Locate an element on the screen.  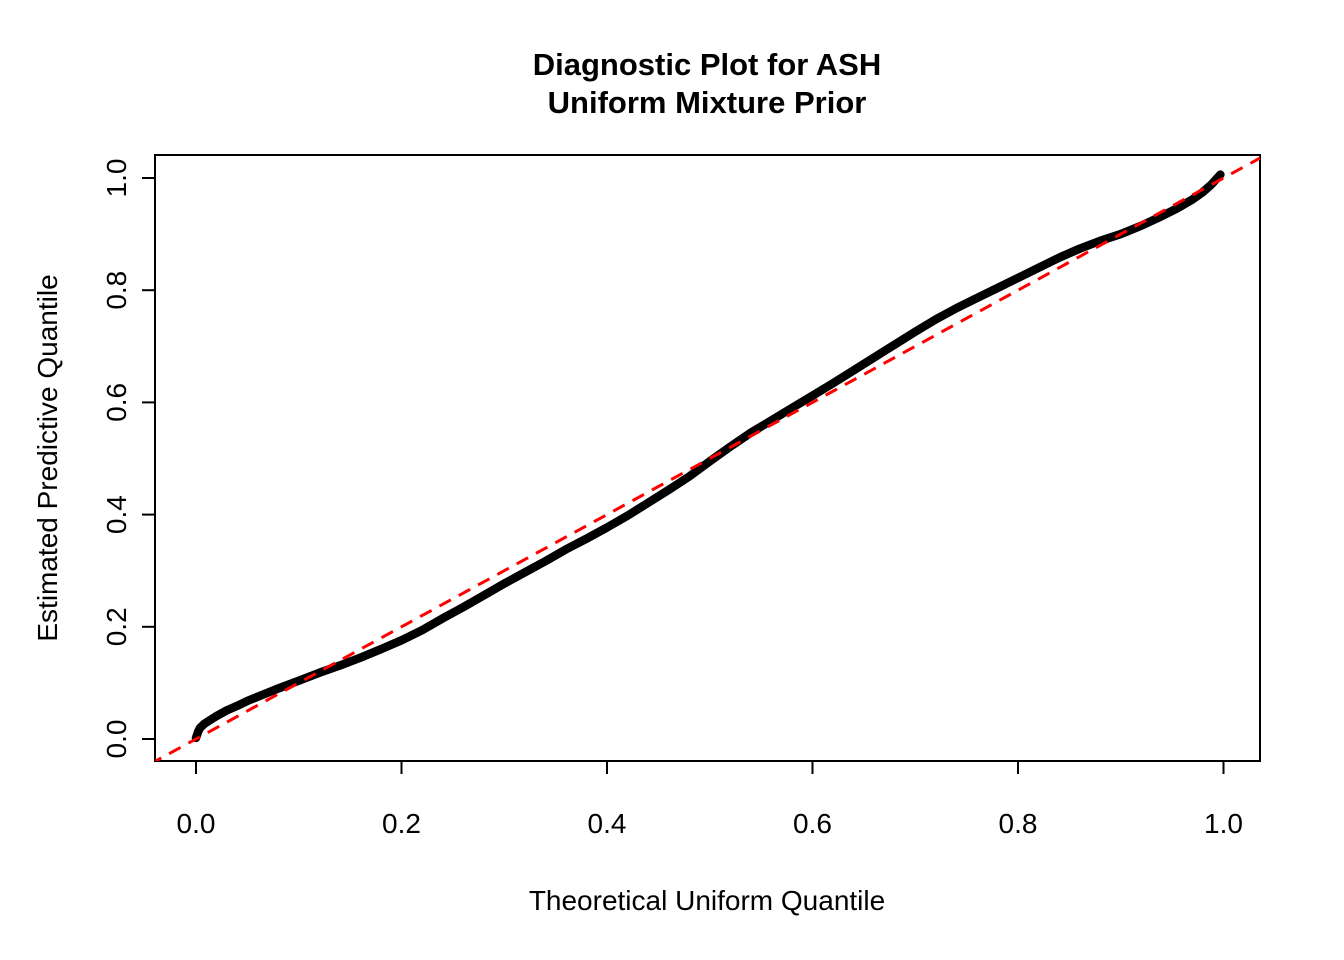
chart-title-line-2: Uniform Mixture Prior is located at coordinates (707, 102).